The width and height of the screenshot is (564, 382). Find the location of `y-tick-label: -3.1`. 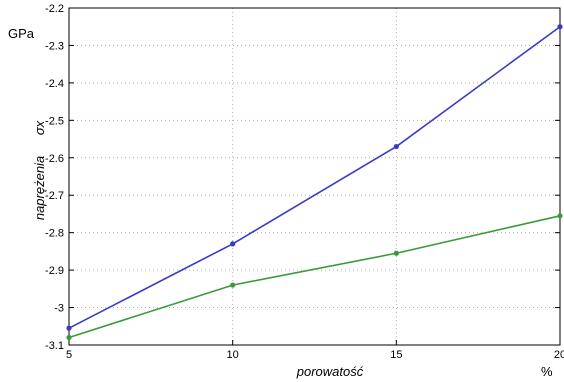

y-tick-label: -3.1 is located at coordinates (54, 346).